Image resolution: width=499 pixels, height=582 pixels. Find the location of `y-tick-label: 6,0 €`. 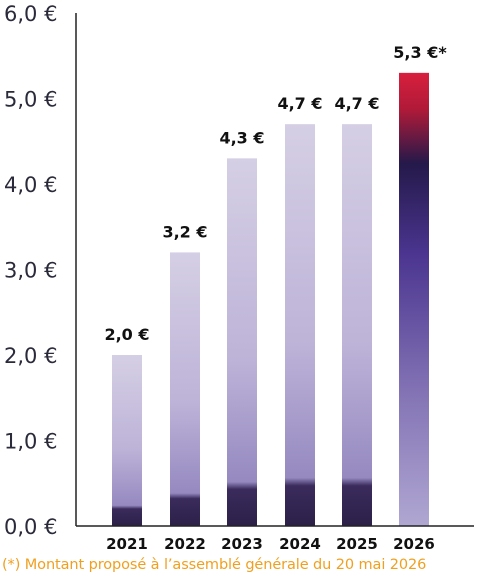

y-tick-label: 6,0 € is located at coordinates (30, 14).